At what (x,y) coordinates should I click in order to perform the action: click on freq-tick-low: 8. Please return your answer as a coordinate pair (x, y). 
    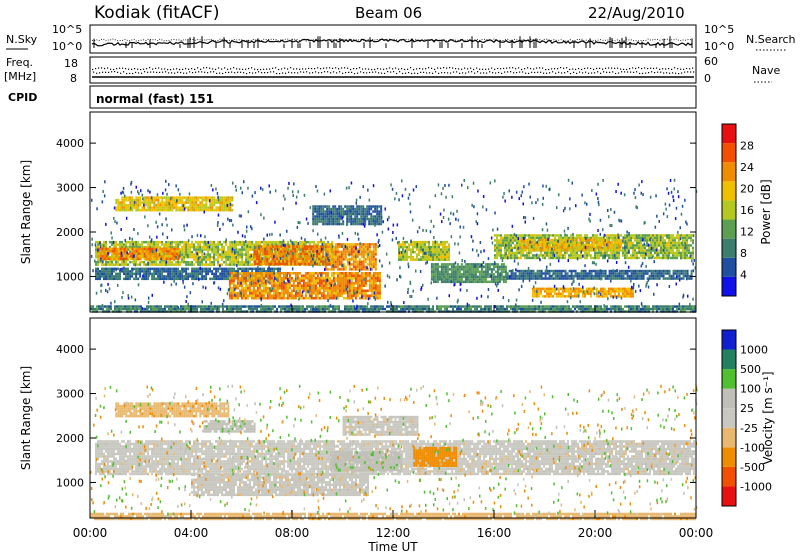
    Looking at the image, I should click on (73, 78).